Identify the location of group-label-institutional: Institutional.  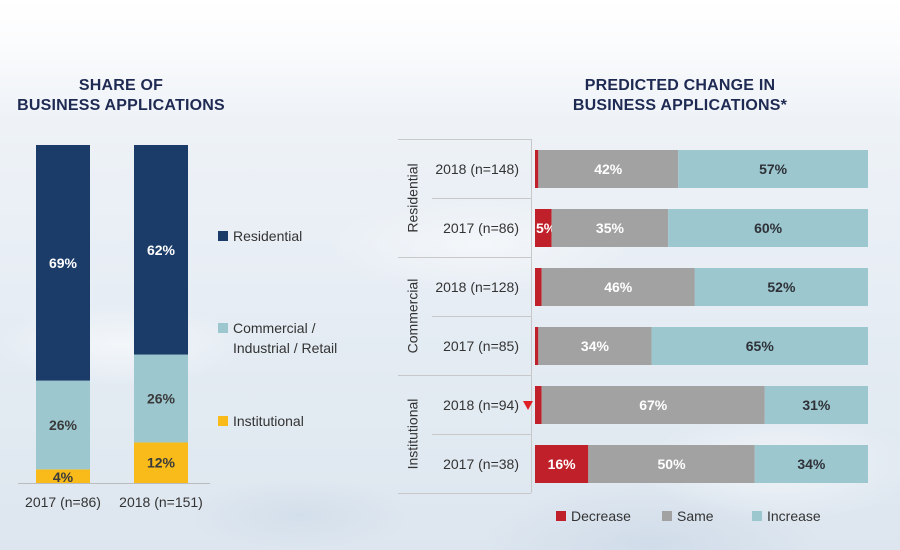
(413, 434).